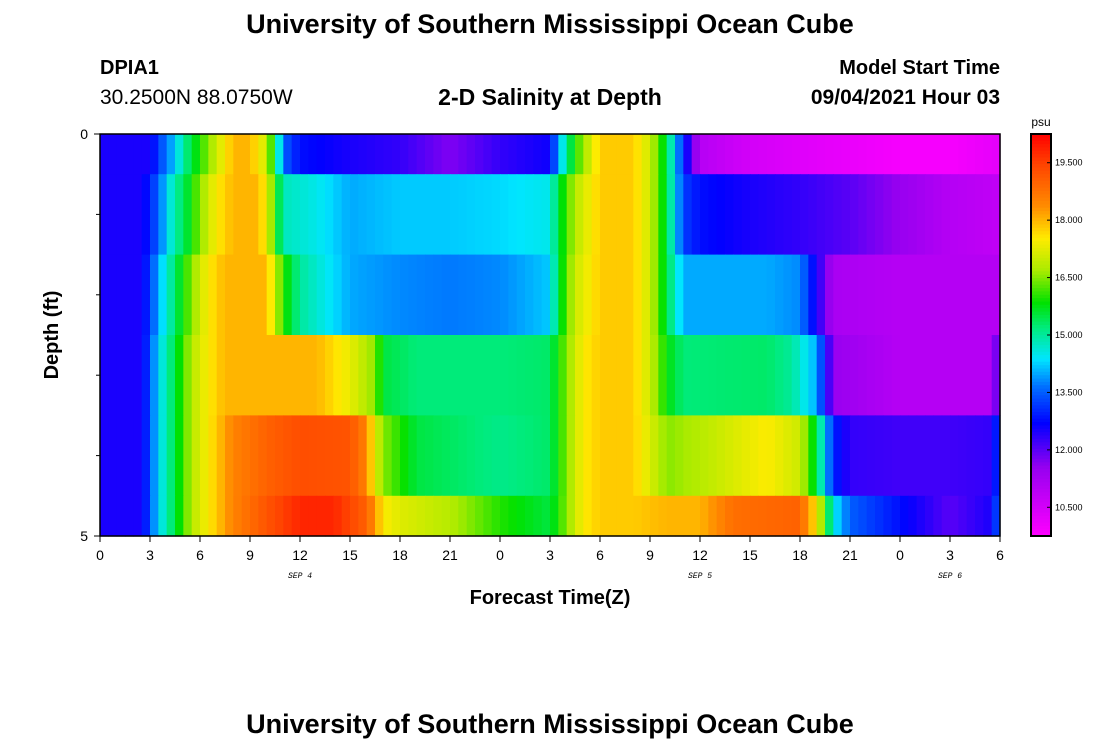  I want to click on y-tick-label: 5, so click(84, 536).